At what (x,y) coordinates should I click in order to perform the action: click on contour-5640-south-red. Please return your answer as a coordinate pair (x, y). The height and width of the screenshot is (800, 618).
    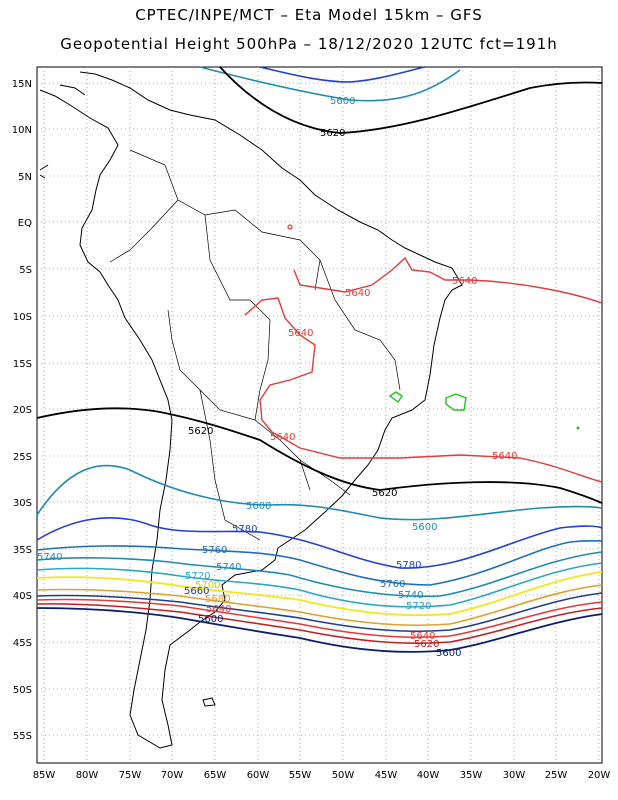
    Looking at the image, I should click on (437, 457).